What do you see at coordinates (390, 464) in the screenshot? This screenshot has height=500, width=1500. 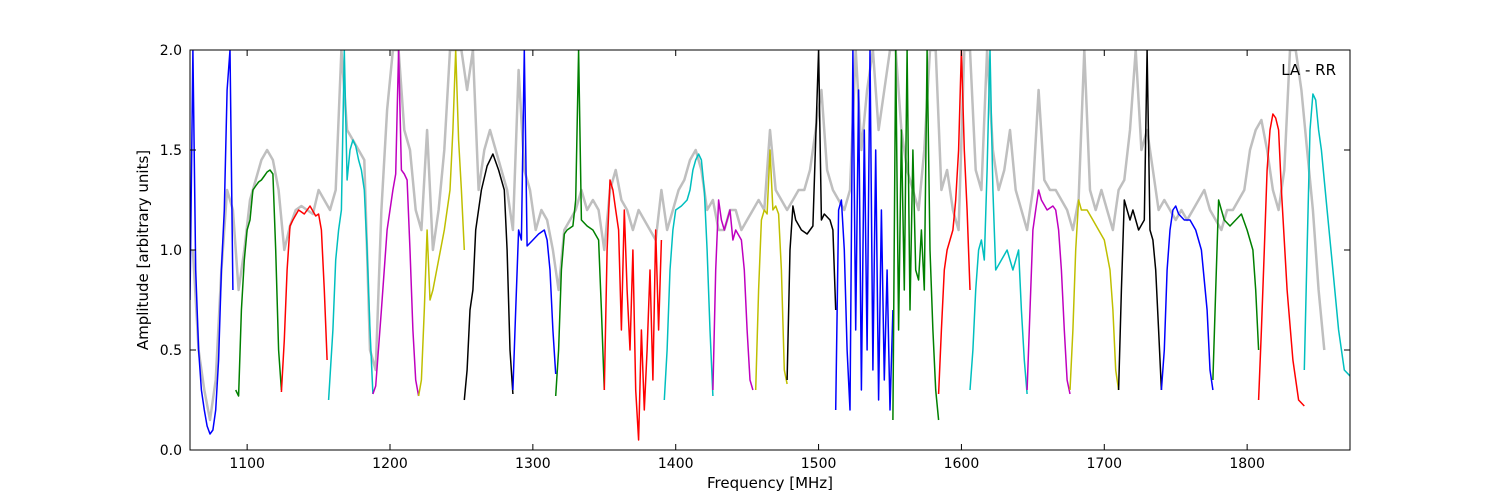 I see `x-tick-label: 1200` at bounding box center [390, 464].